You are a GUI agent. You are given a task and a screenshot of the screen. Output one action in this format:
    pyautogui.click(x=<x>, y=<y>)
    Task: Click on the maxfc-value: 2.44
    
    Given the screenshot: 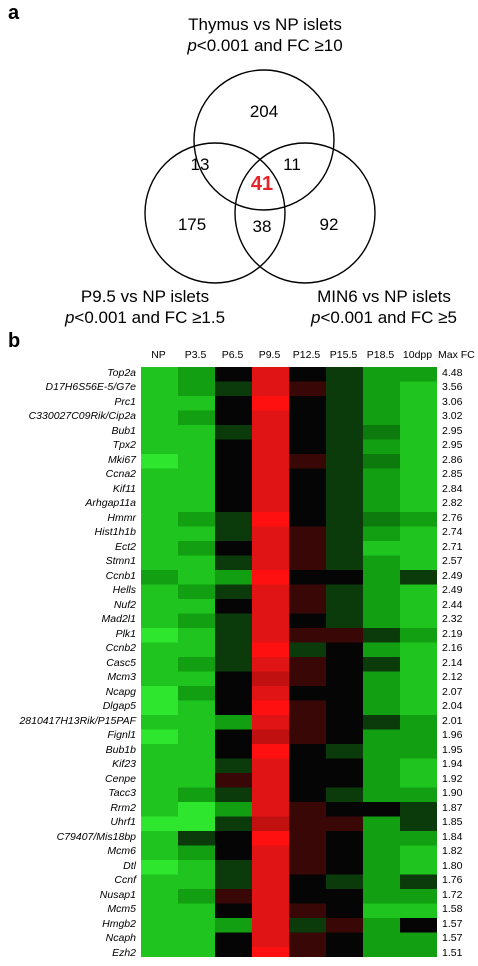 What is the action you would take?
    pyautogui.click(x=452, y=604)
    